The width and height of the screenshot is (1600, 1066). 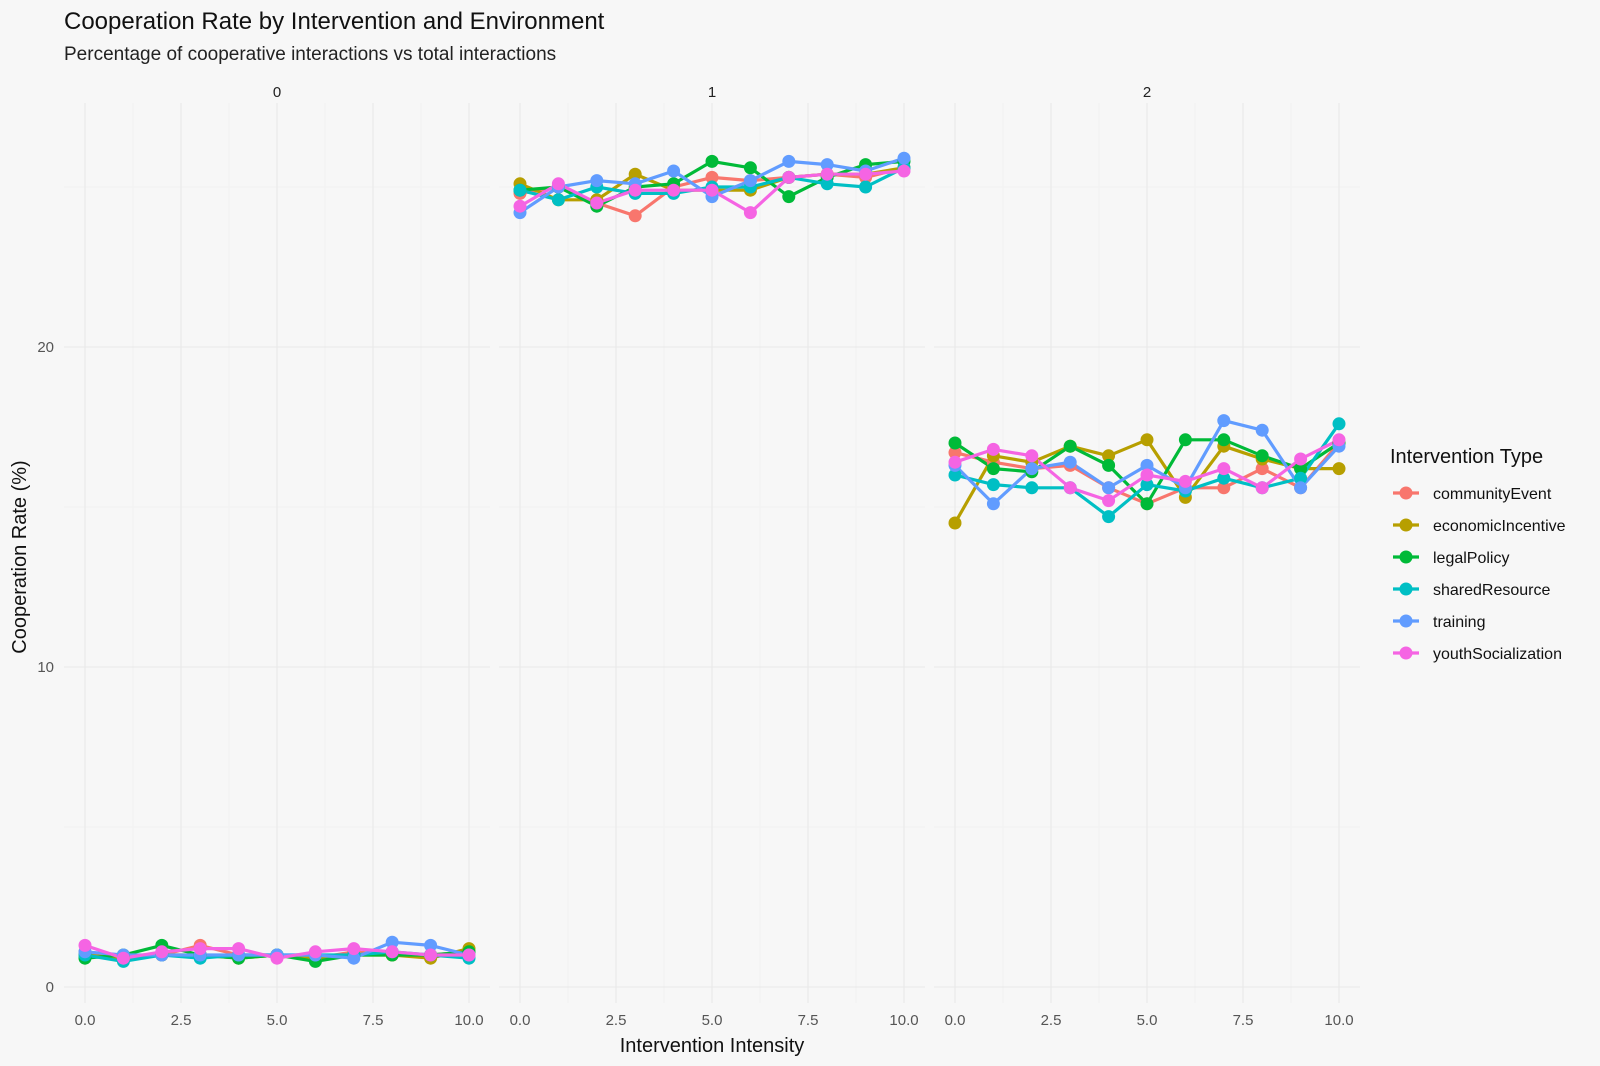 What do you see at coordinates (712, 92) in the screenshot?
I see `facet-label: 1` at bounding box center [712, 92].